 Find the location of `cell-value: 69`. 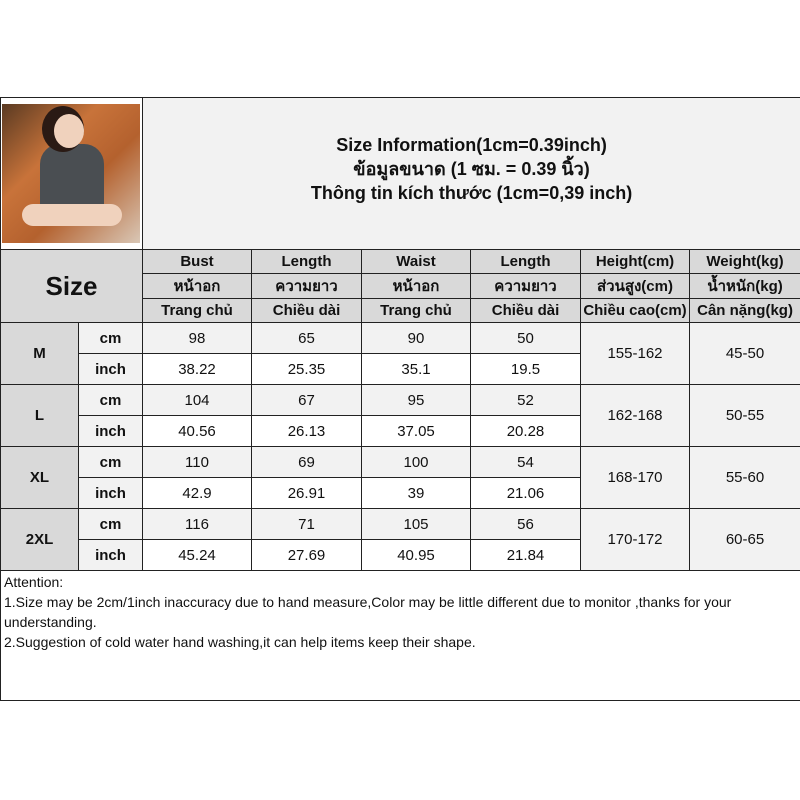

cell-value: 69 is located at coordinates (306, 462).